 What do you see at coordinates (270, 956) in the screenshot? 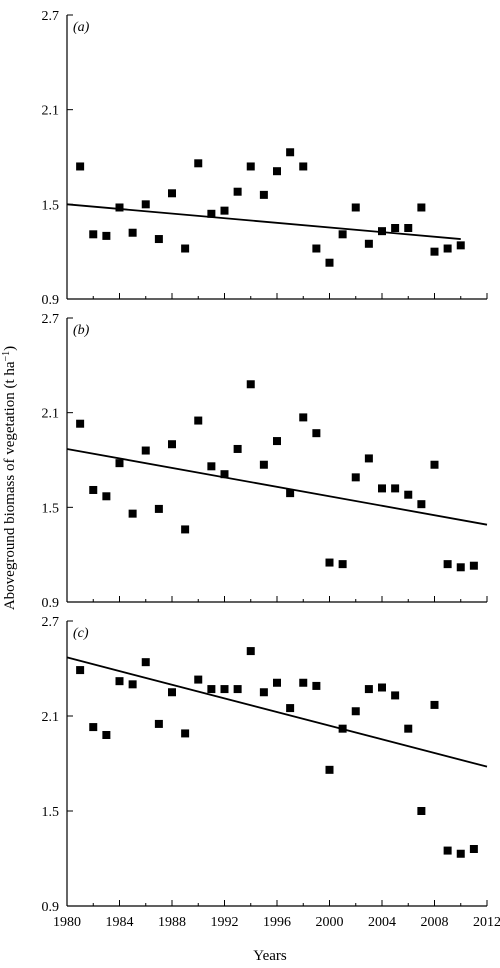
I see `x-axis-title: Years` at bounding box center [270, 956].